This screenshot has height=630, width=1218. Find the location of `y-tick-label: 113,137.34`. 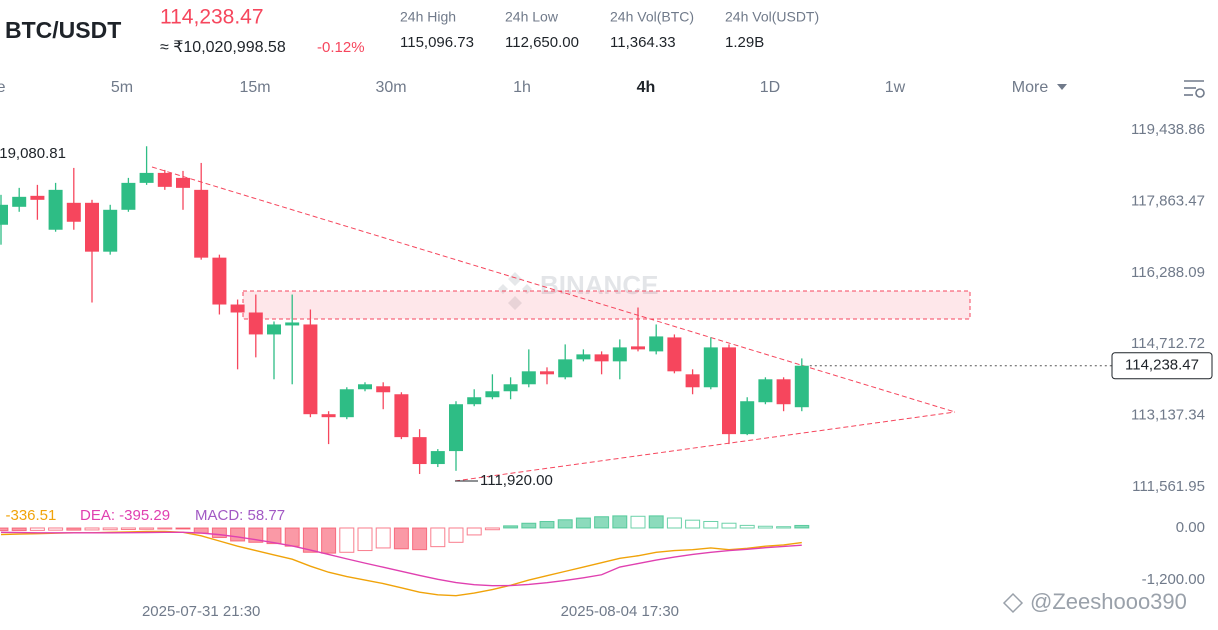

y-tick-label: 113,137.34 is located at coordinates (1168, 415).